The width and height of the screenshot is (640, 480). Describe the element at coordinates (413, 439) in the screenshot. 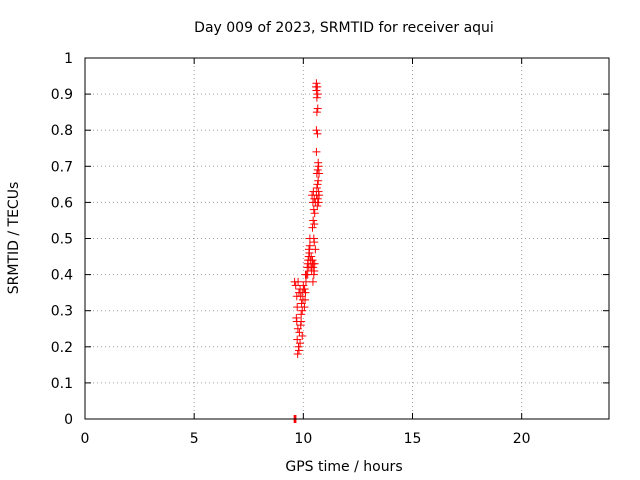

I see `x-tick-label: 15` at that location.